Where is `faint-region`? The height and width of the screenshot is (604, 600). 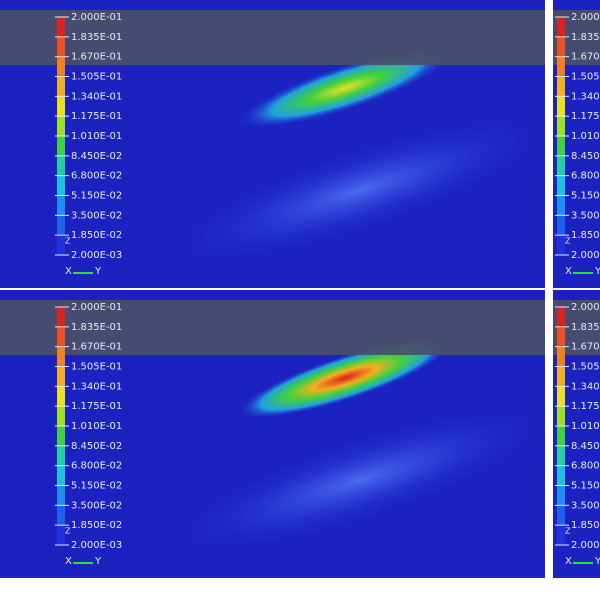 faint-region is located at coordinates (360, 190).